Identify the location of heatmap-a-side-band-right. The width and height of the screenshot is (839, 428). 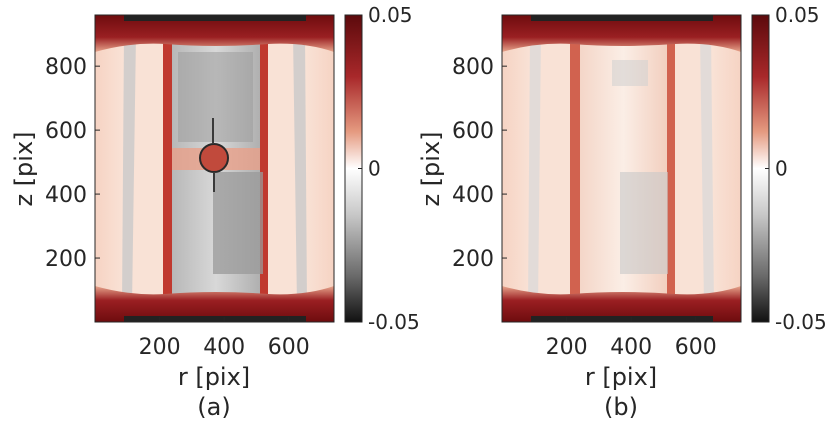
(300, 170).